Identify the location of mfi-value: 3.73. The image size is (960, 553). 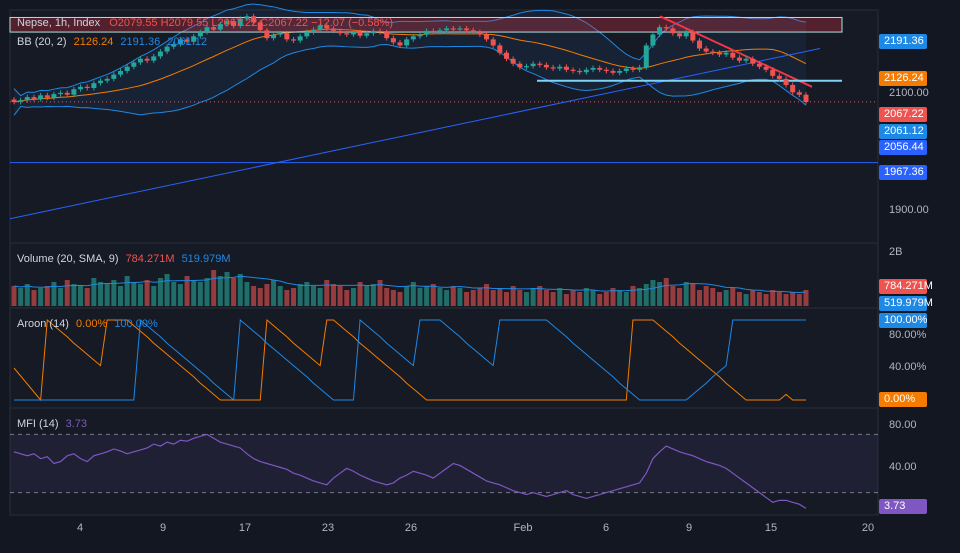
(76, 424).